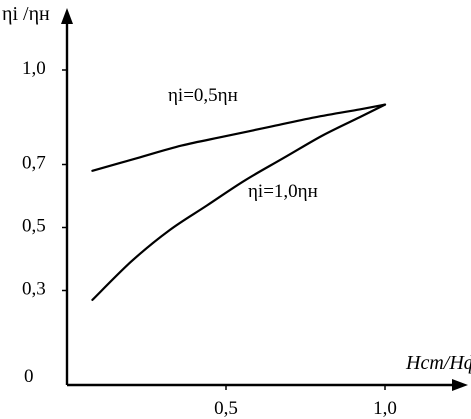  I want to click on x-axis-title: Hст/Hф, so click(438, 363).